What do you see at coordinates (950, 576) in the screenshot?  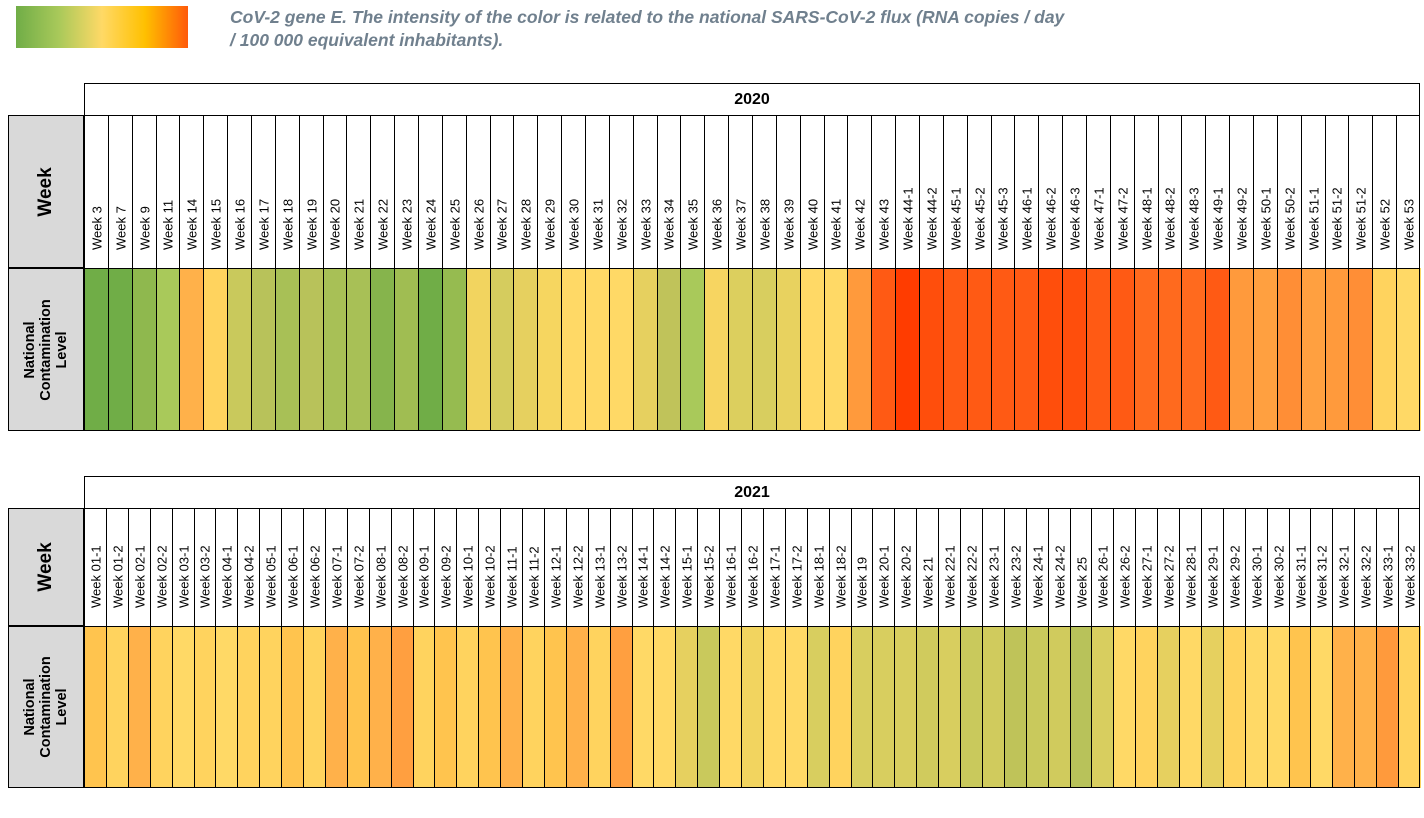 I see `week-label: Week 22-1` at bounding box center [950, 576].